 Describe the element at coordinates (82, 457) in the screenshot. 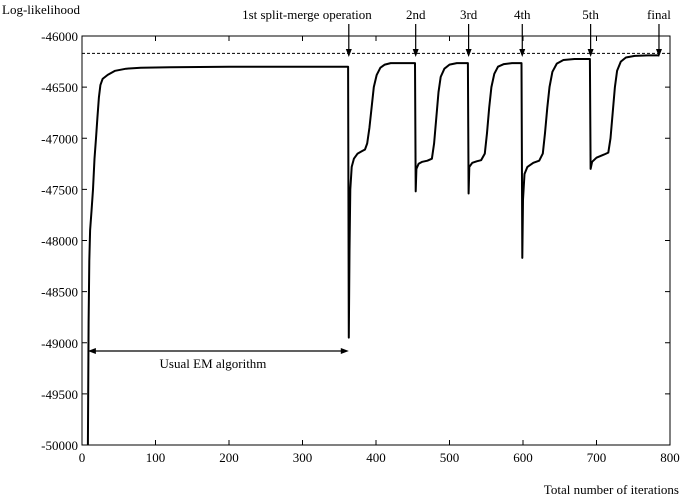

I see `x-tick-label: 0` at that location.